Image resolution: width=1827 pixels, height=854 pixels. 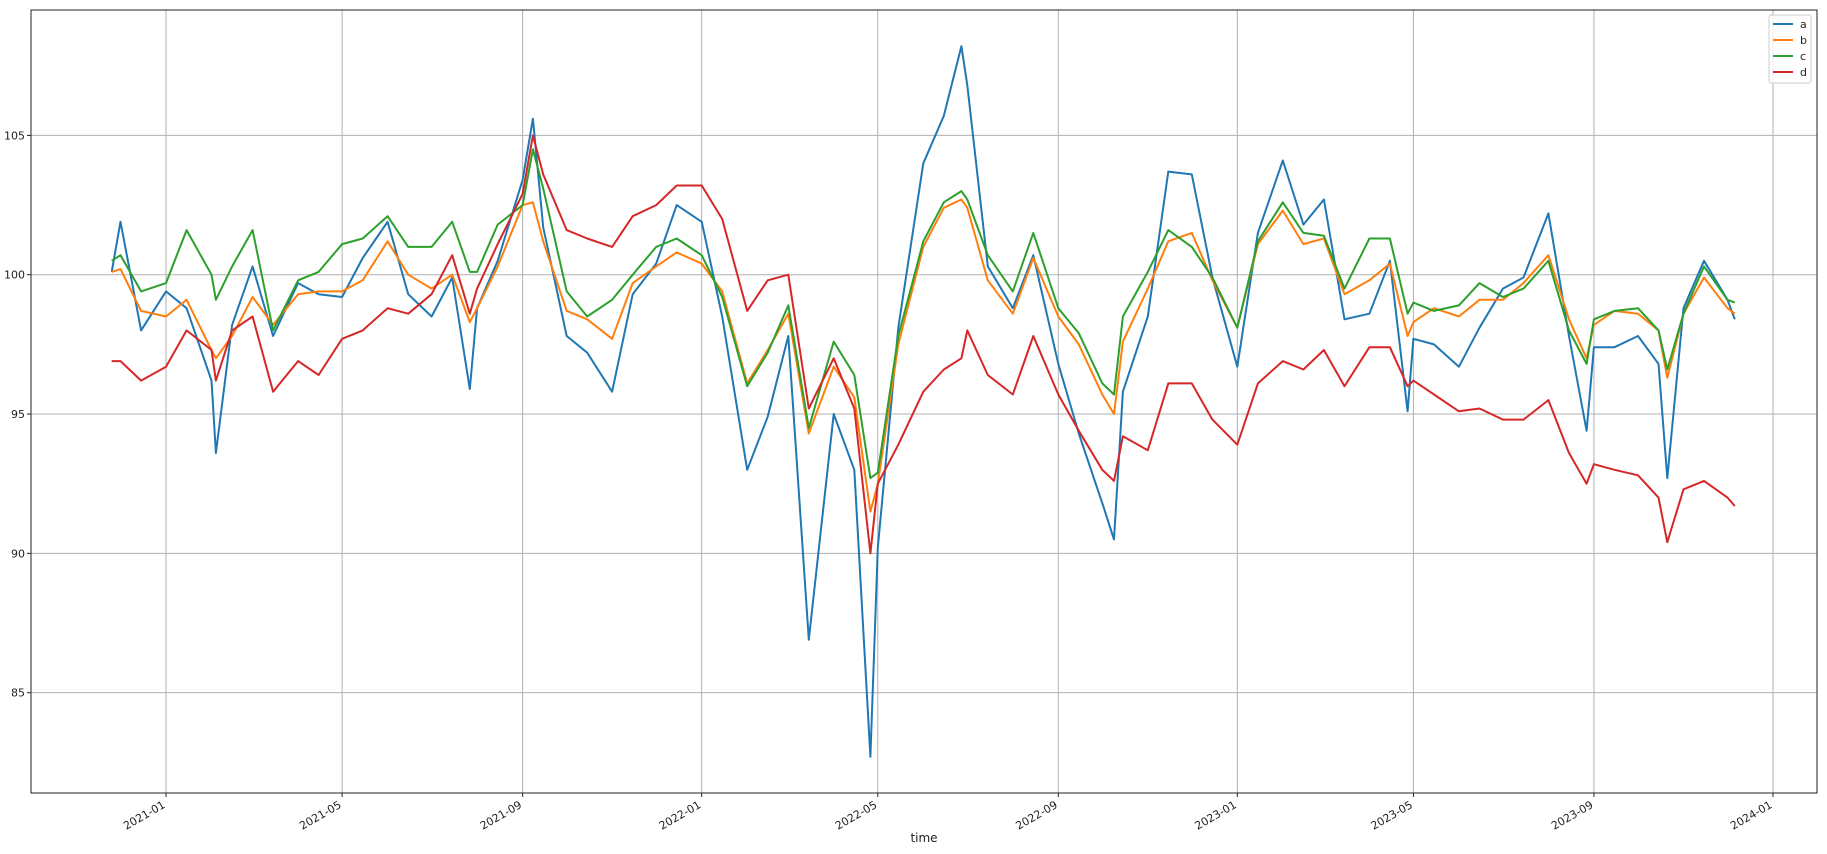 I want to click on legend-box, so click(x=1790, y=49).